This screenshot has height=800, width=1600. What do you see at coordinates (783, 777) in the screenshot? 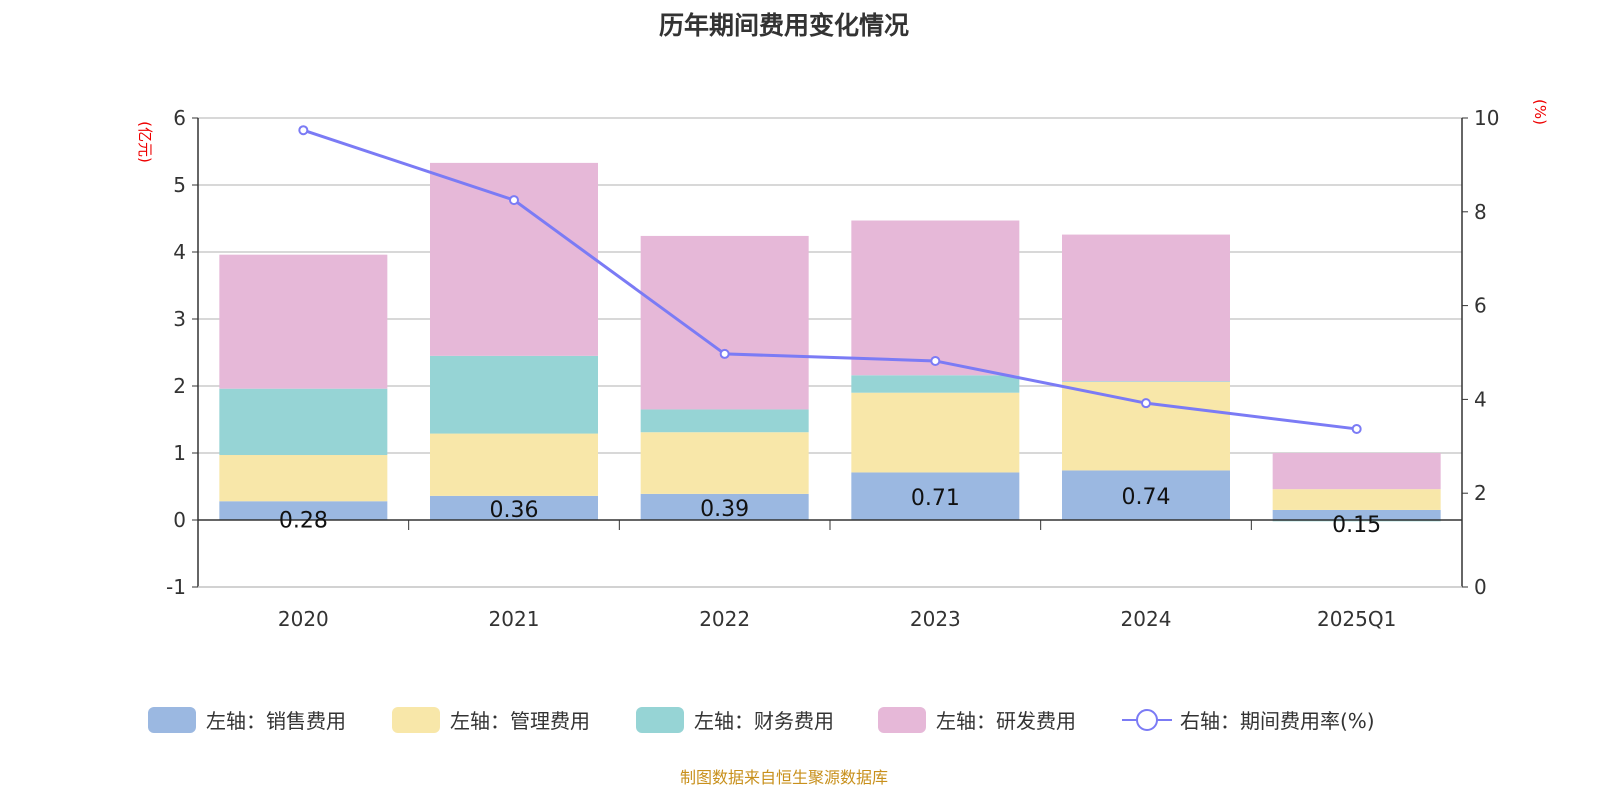
I see `source-note: 制图数据来自恒生聚源数据库` at bounding box center [783, 777].